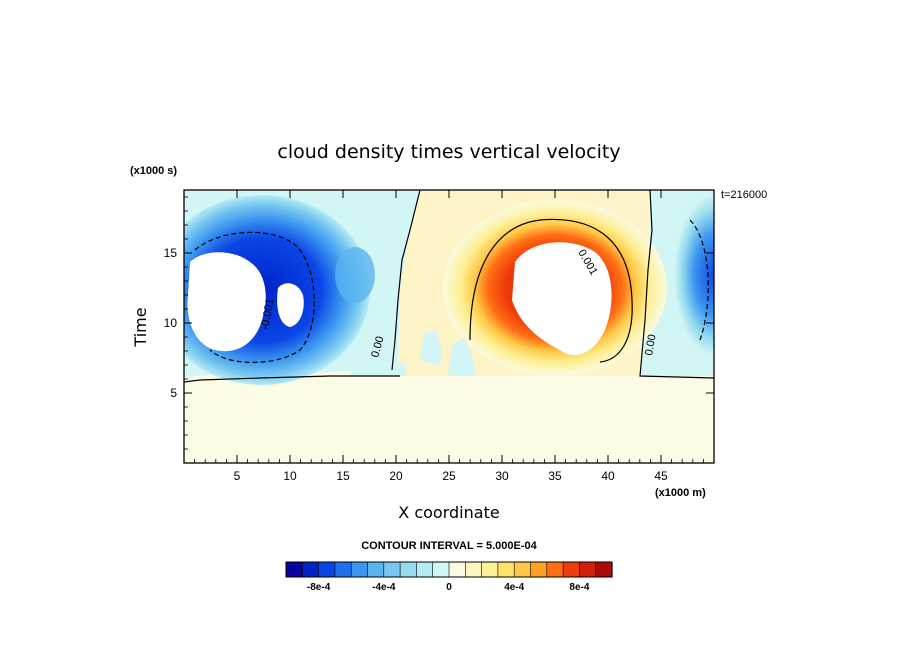  I want to click on x-tick-label: 15, so click(343, 476).